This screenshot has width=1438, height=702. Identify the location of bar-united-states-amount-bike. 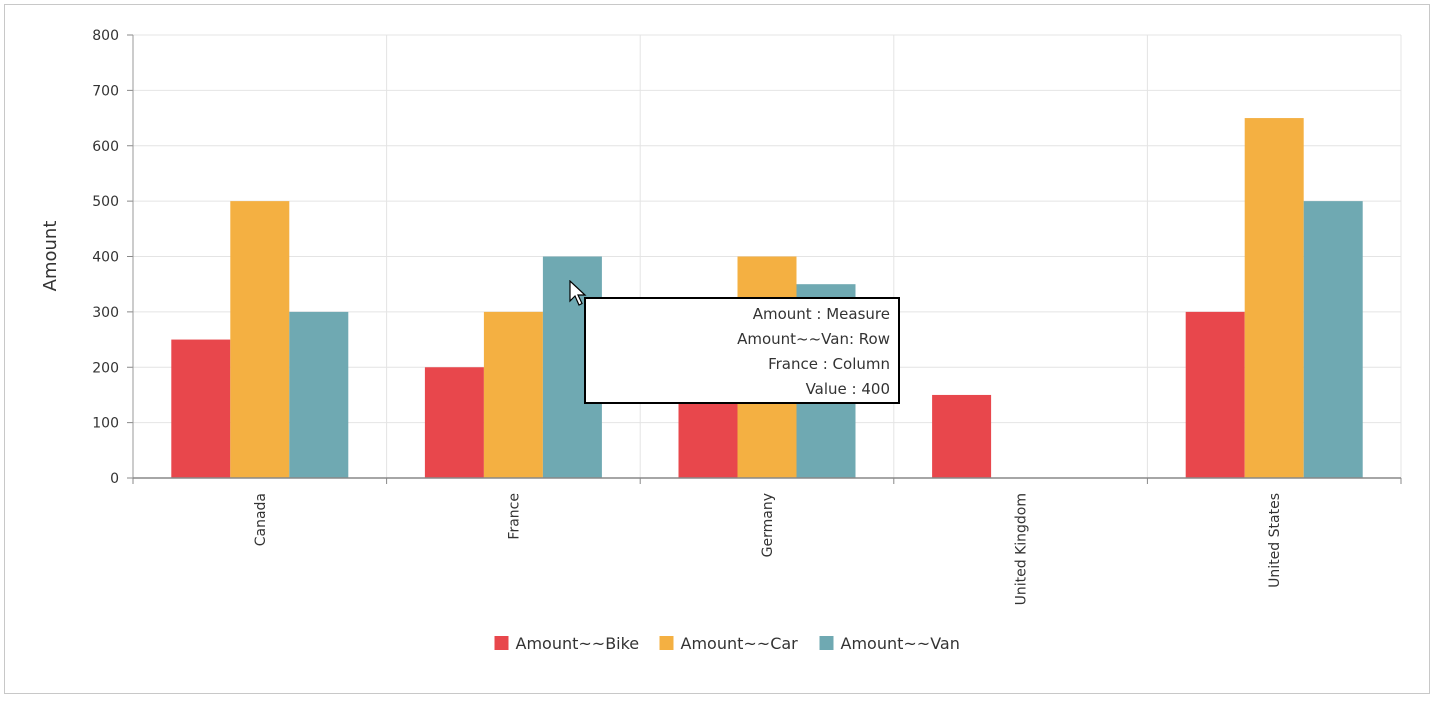
(1215, 394).